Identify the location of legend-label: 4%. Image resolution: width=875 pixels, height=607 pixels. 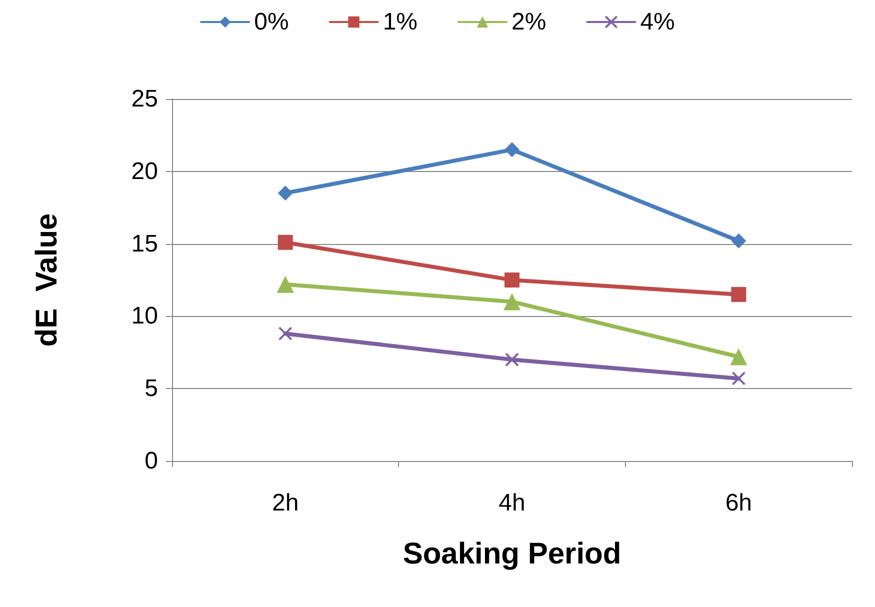
(657, 22).